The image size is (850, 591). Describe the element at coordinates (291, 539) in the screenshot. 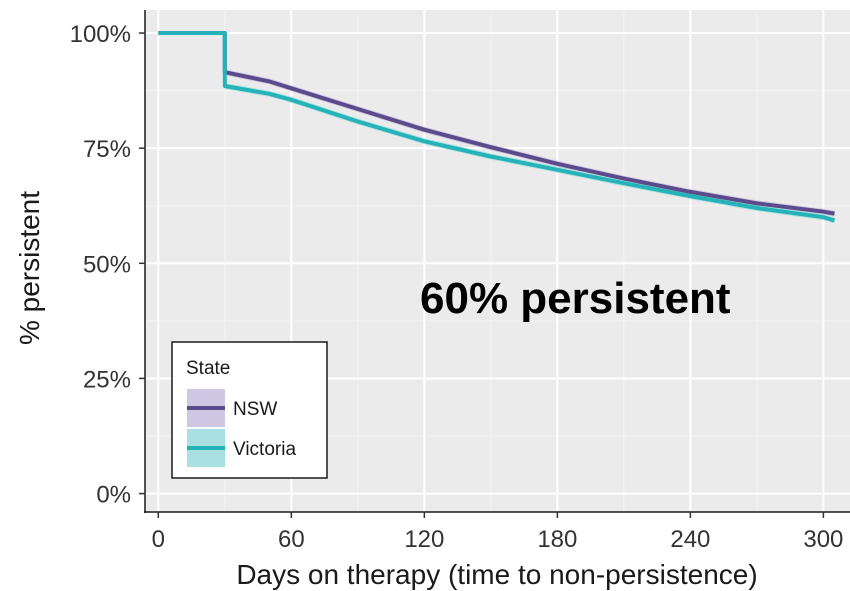

I see `x-tick-label: 60` at that location.